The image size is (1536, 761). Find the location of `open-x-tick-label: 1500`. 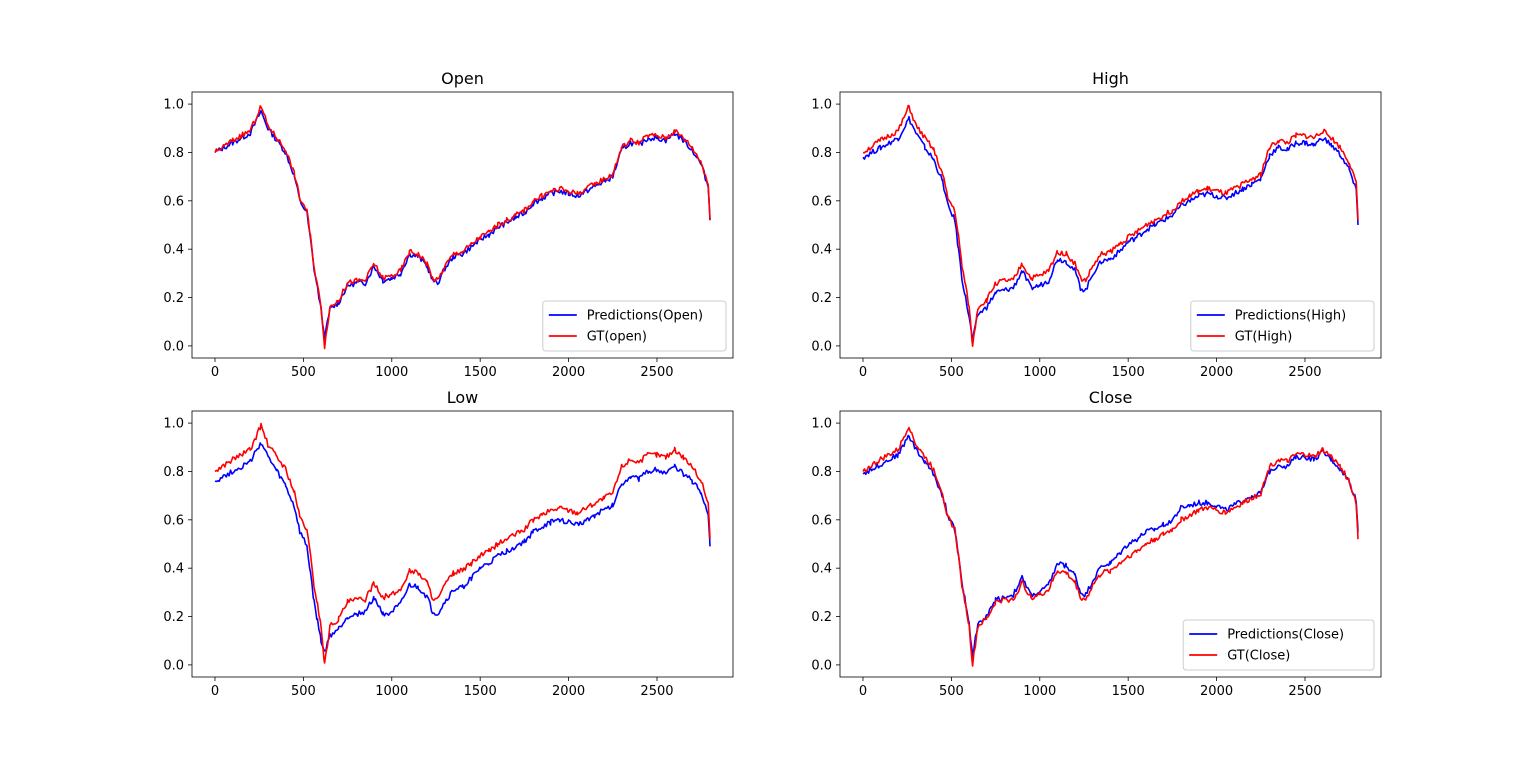

open-x-tick-label: 1500 is located at coordinates (480, 372).